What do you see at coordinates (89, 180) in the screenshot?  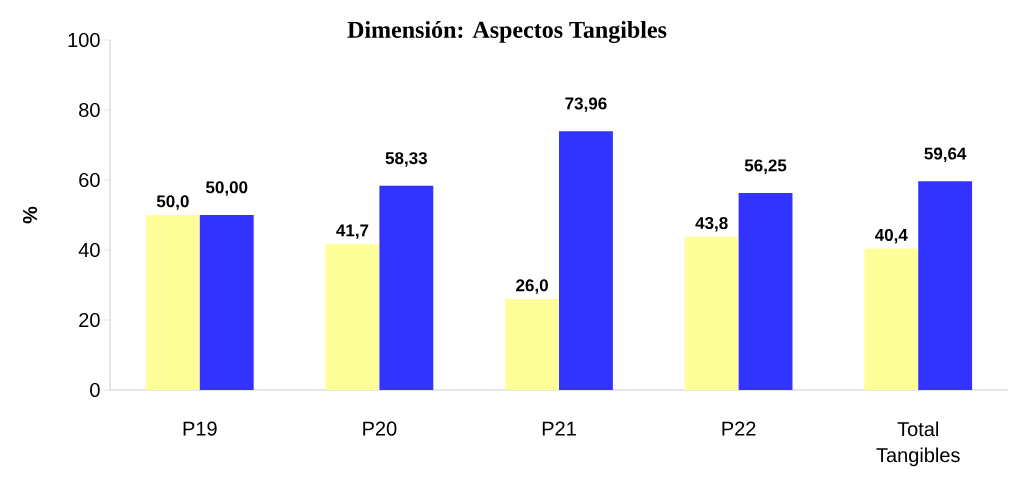 I see `y-tick-label: 60` at bounding box center [89, 180].